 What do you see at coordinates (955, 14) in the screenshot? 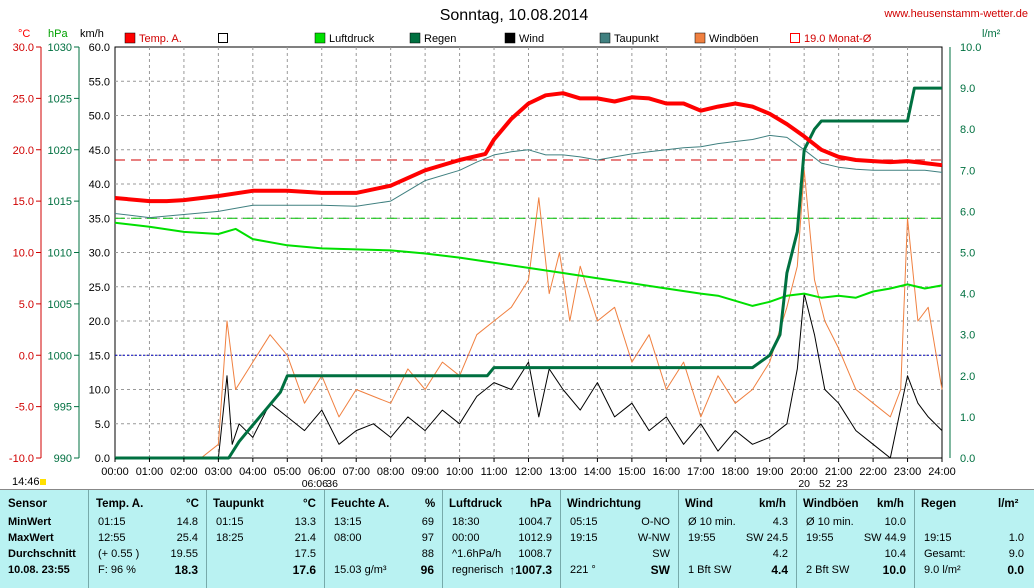
I see `website-link: www.heusenstamm-wetter.de` at bounding box center [955, 14].